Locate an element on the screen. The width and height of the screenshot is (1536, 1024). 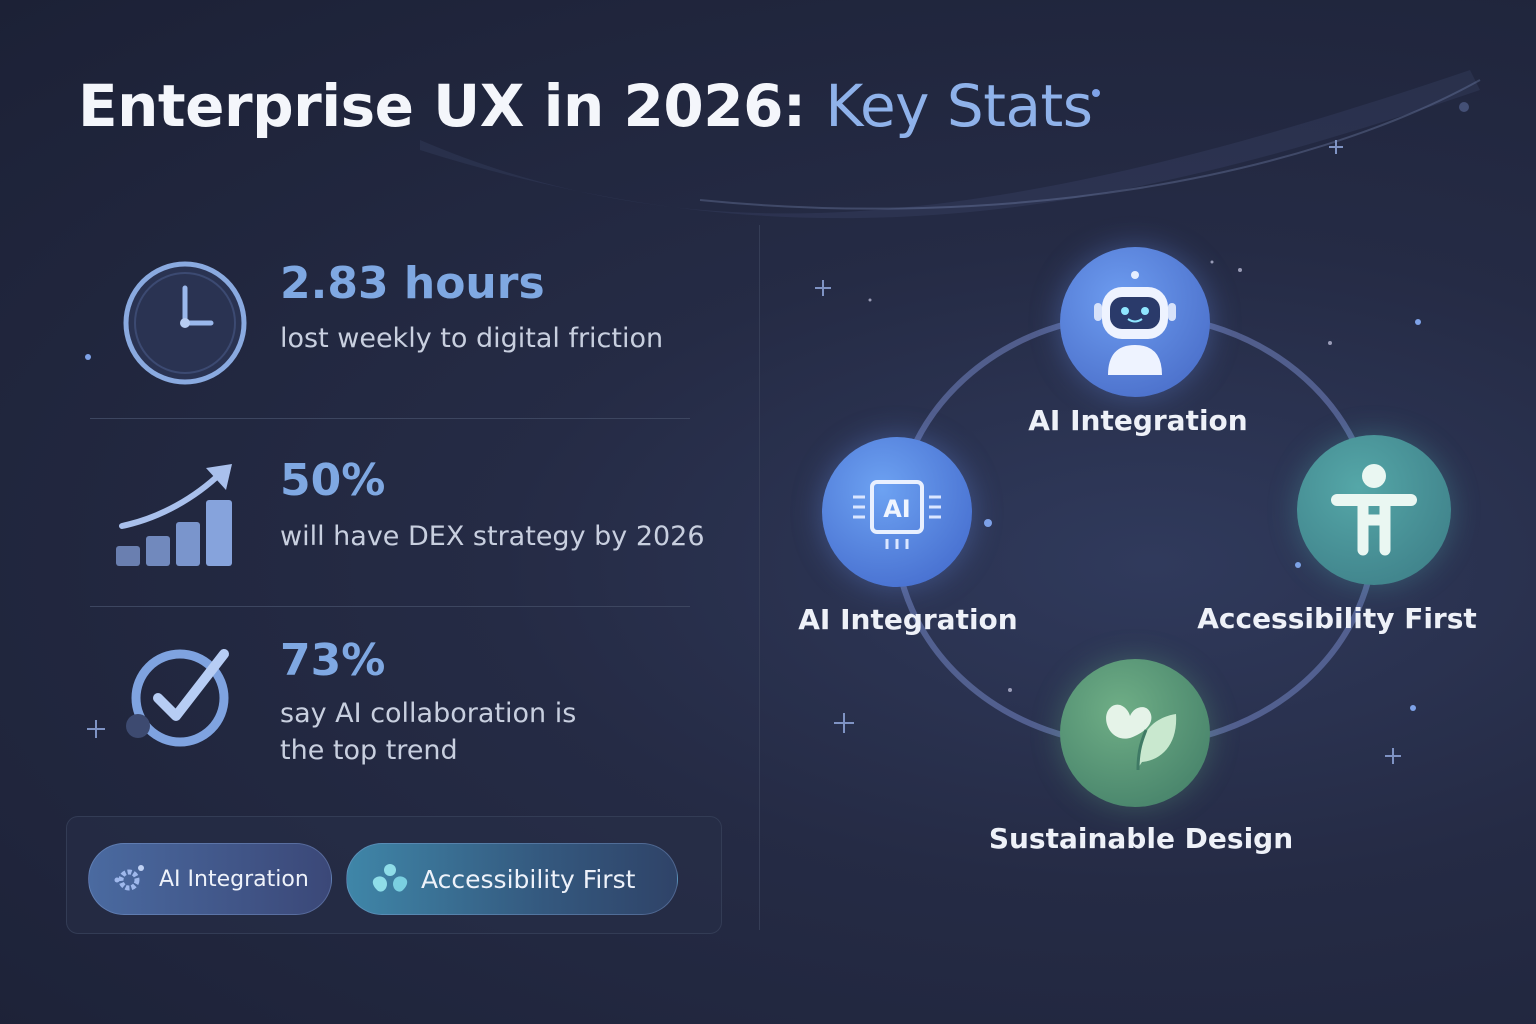
chip-label: Accessibility First is located at coordinates (528, 879).